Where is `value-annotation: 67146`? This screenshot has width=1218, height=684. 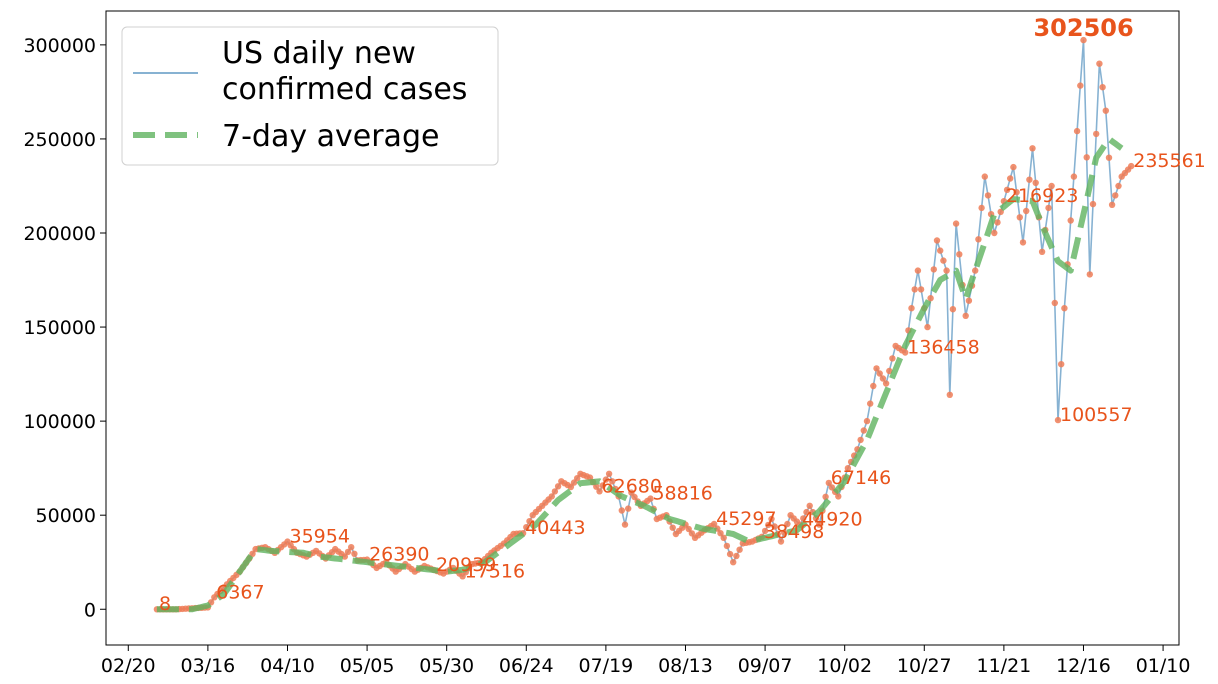 value-annotation: 67146 is located at coordinates (861, 478).